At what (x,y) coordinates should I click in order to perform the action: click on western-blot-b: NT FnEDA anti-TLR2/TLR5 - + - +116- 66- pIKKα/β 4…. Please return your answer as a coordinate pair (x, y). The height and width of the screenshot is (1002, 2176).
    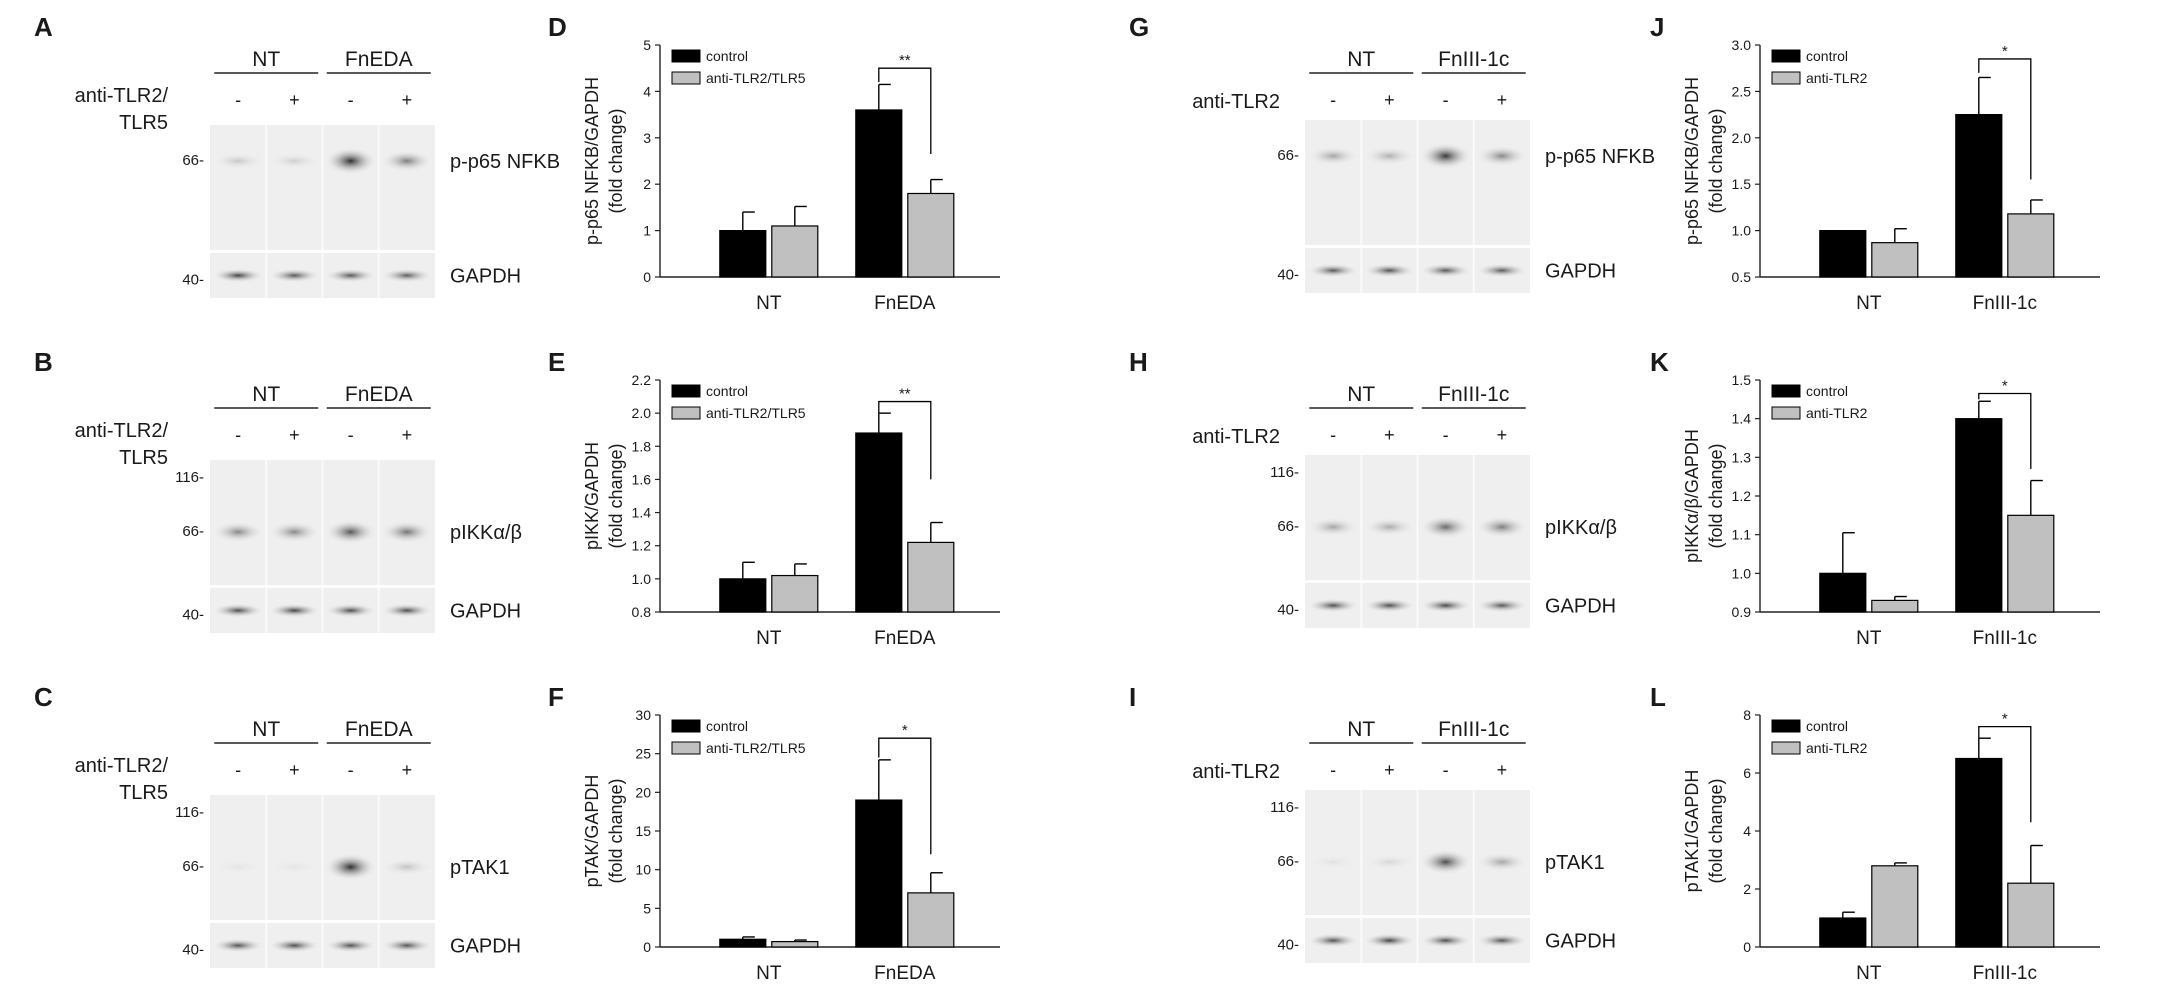
    Looking at the image, I should click on (298, 508).